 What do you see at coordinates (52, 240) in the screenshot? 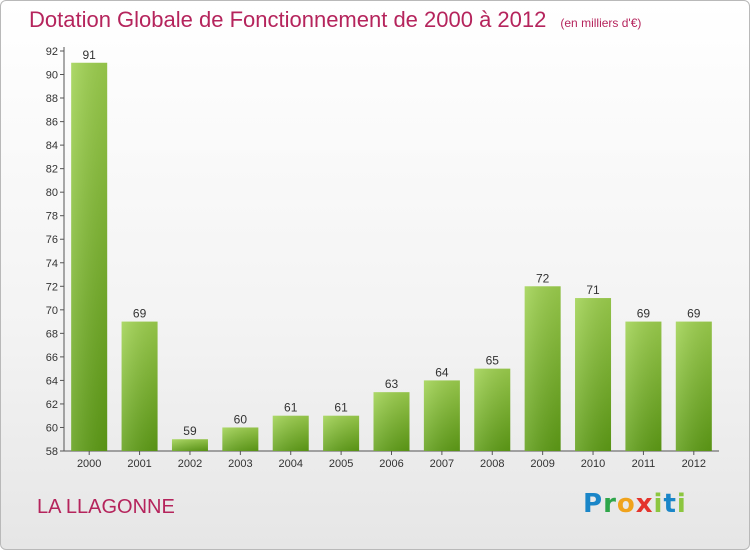
I see `y-tick-label: 76` at bounding box center [52, 240].